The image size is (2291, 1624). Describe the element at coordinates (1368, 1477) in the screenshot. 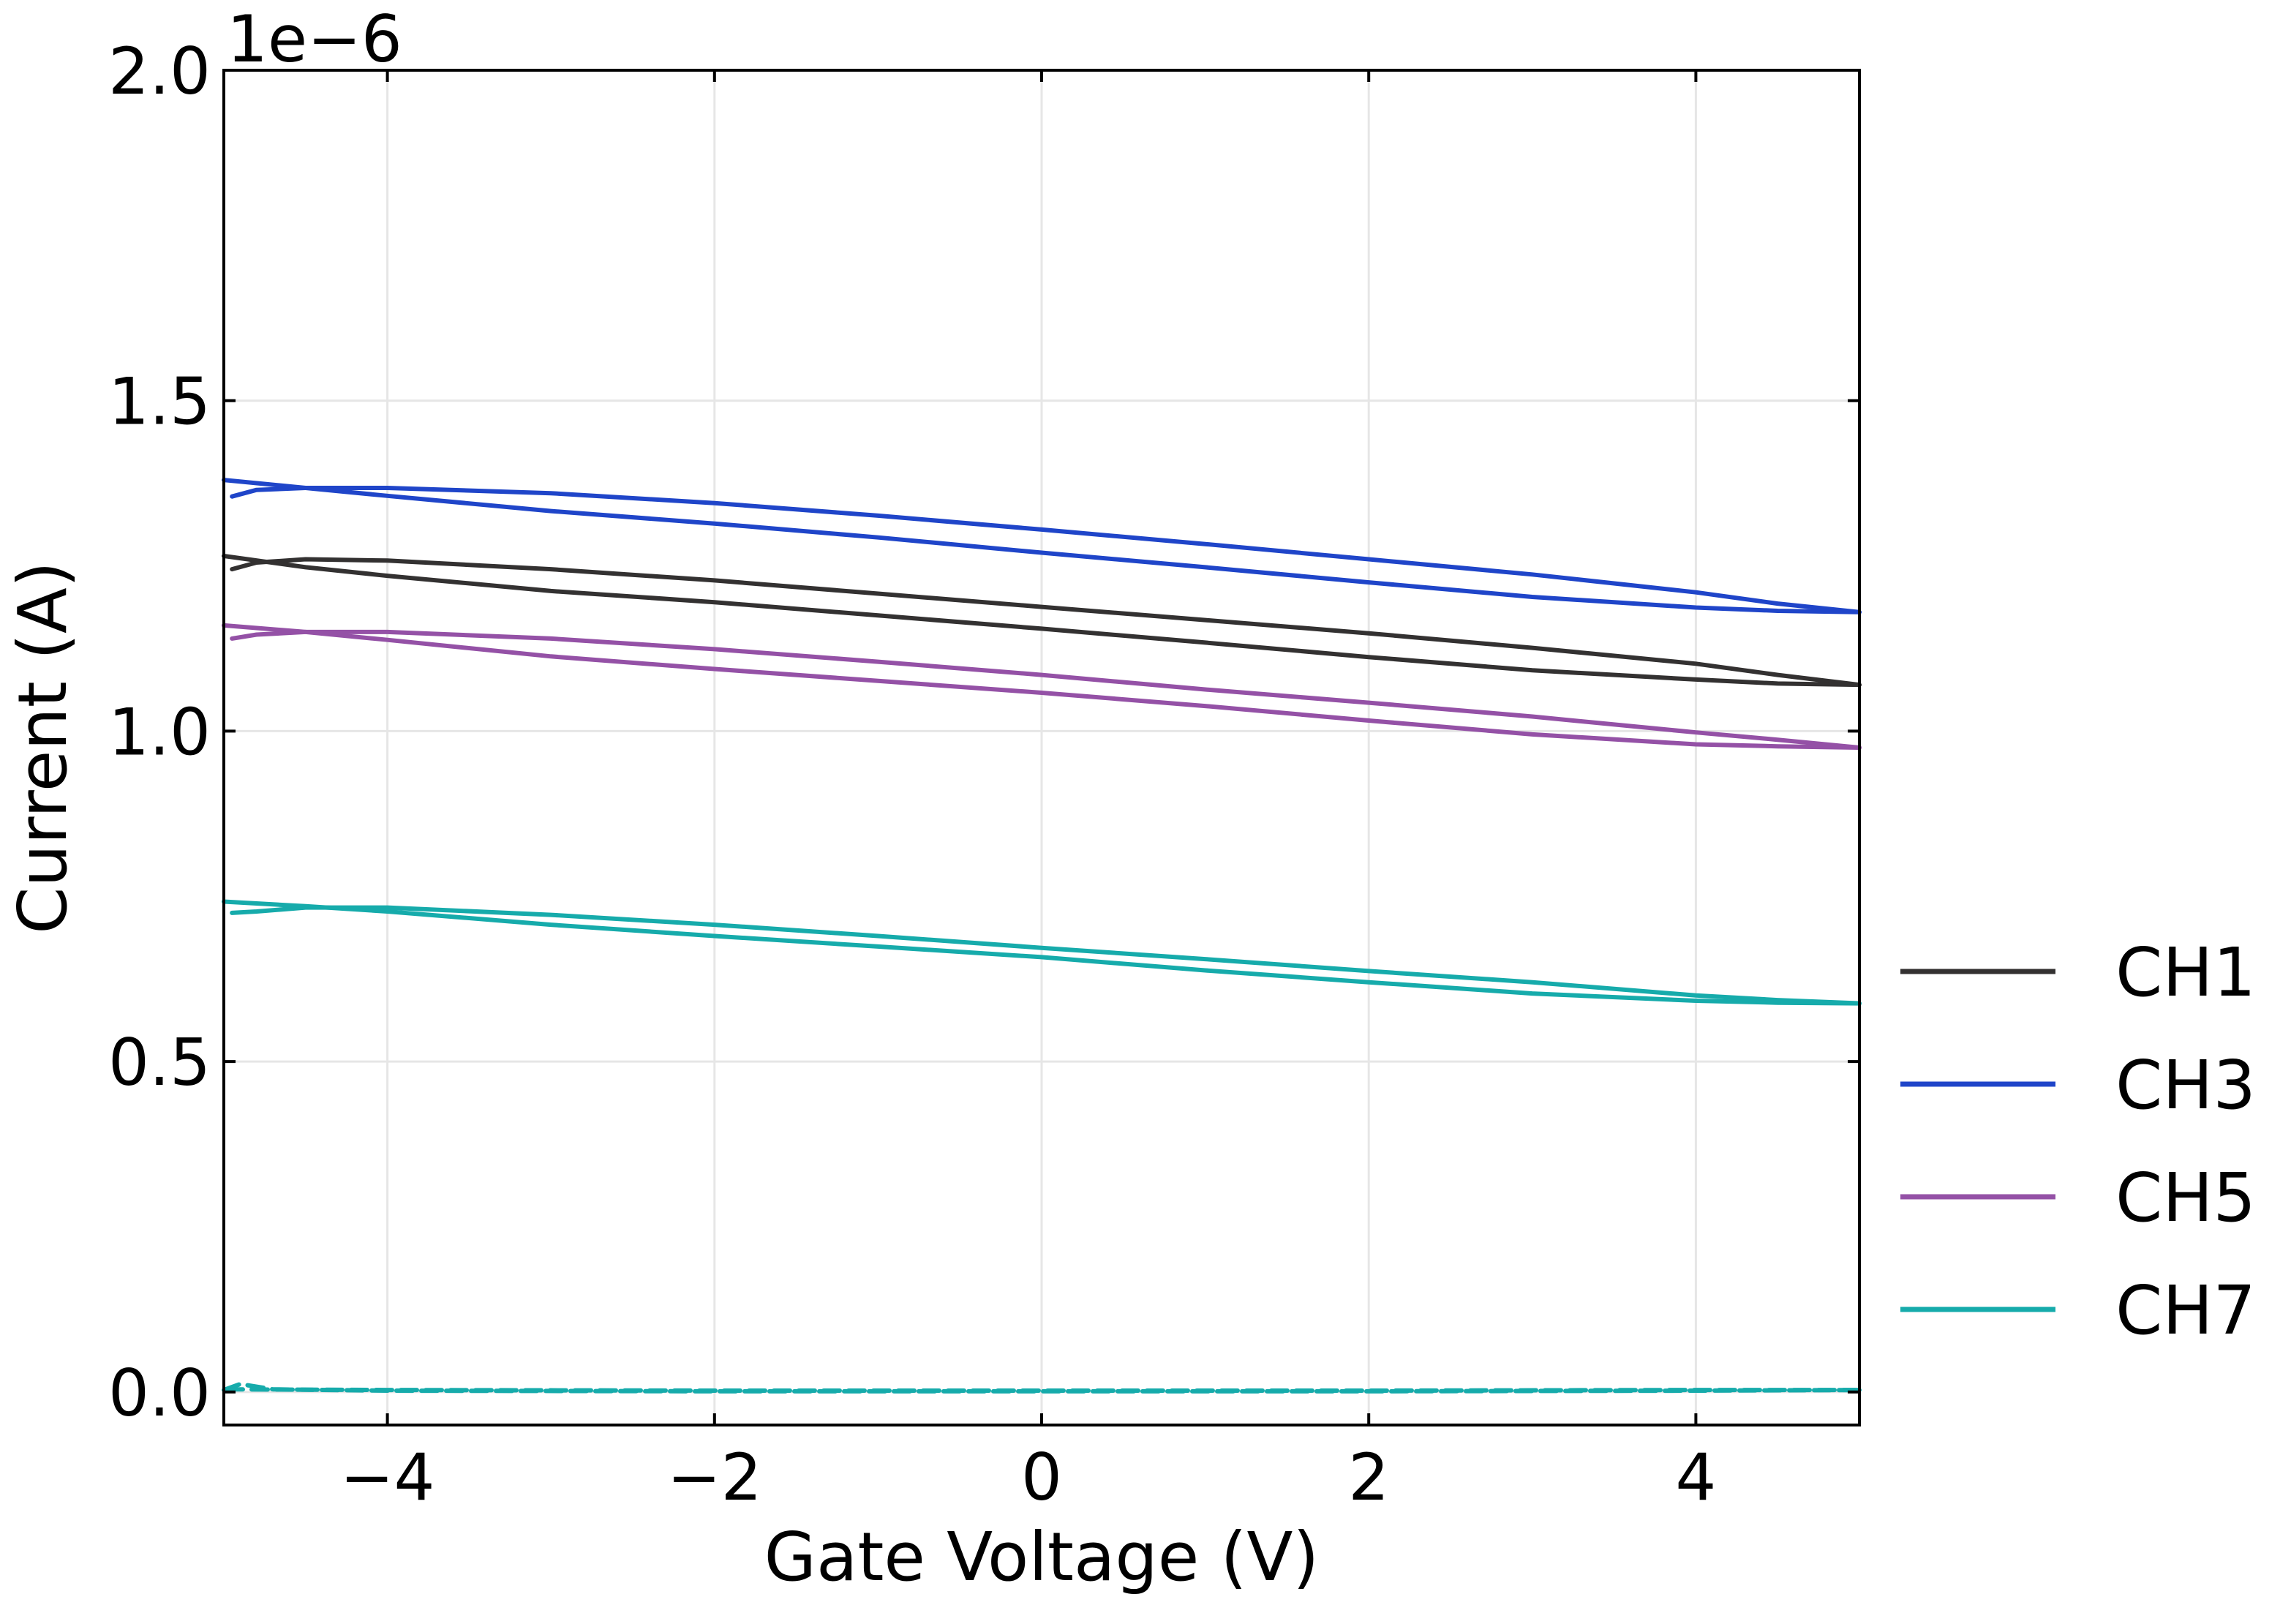

I see `x-tick-label: 2` at that location.